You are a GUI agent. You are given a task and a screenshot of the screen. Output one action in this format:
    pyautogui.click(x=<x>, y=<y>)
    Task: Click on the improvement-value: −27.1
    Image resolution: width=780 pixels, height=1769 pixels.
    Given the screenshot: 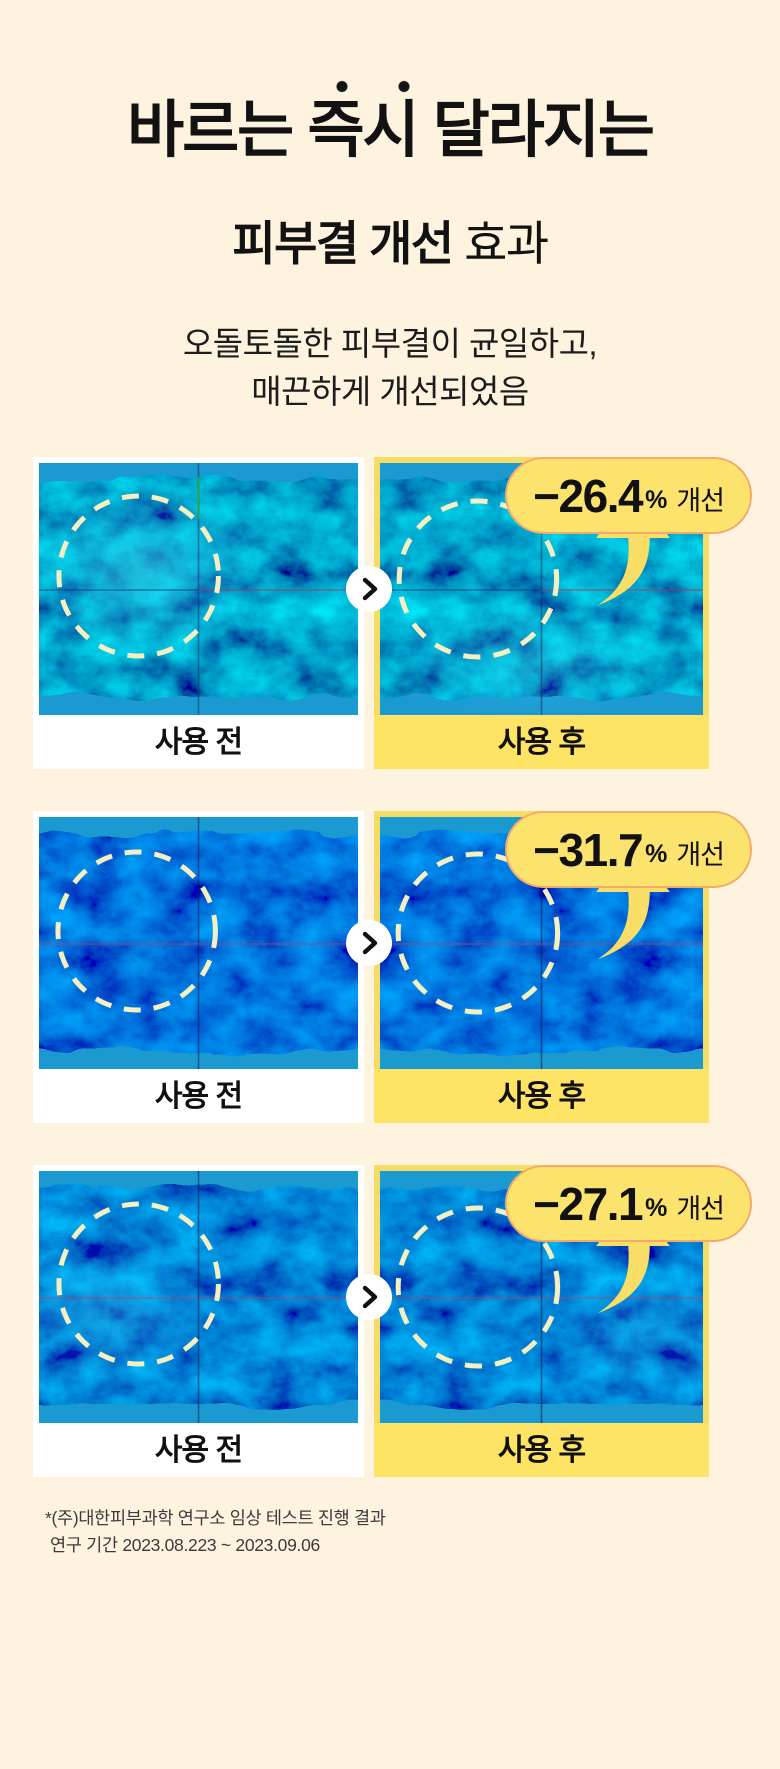 What is the action you would take?
    pyautogui.click(x=588, y=1203)
    